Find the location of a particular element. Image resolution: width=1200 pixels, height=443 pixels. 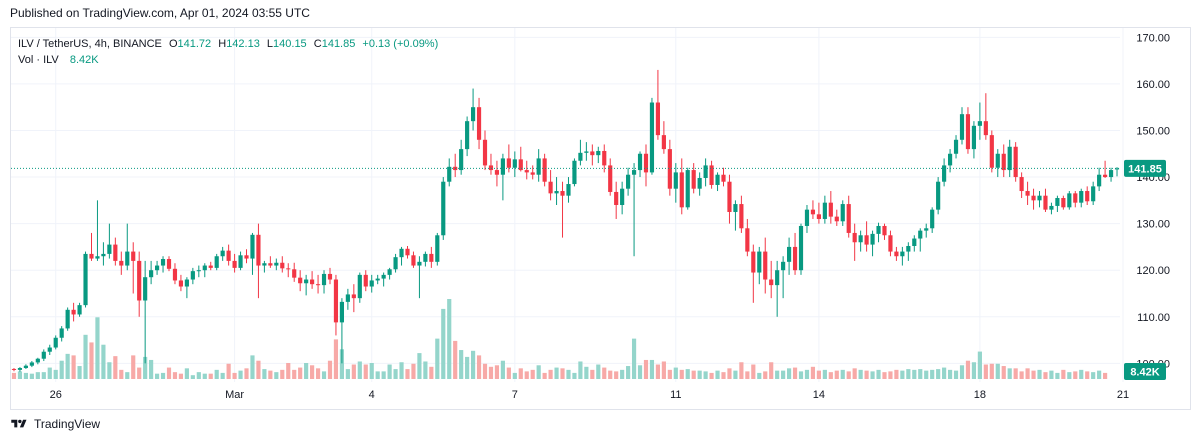

volume-label: Vol · ILV is located at coordinates (38, 60).